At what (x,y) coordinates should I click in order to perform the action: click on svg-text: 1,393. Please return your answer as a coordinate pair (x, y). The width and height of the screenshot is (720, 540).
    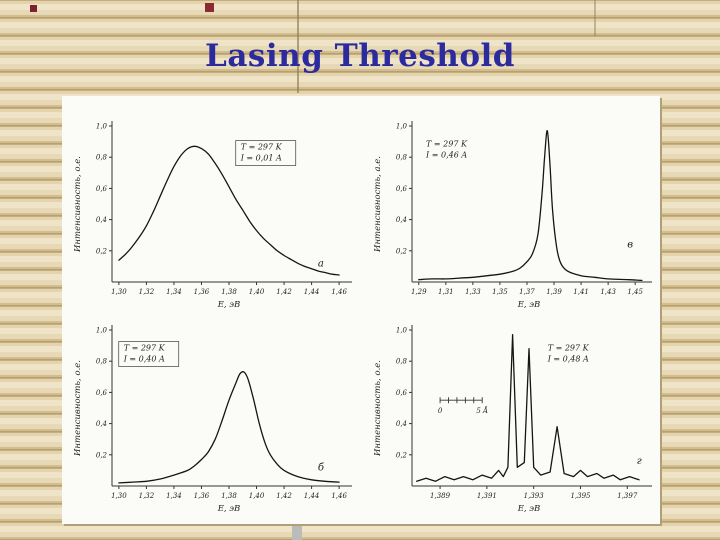
    Looking at the image, I should click on (534, 496).